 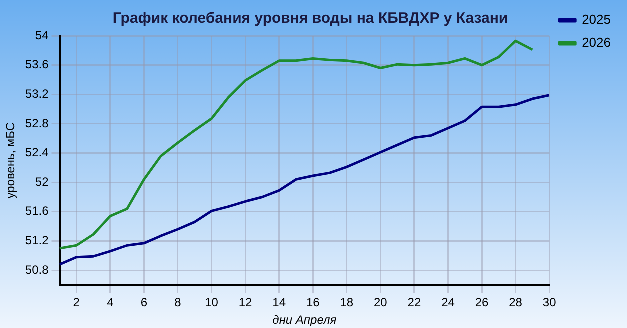 I want to click on x-tick-label: 28, so click(x=516, y=303).